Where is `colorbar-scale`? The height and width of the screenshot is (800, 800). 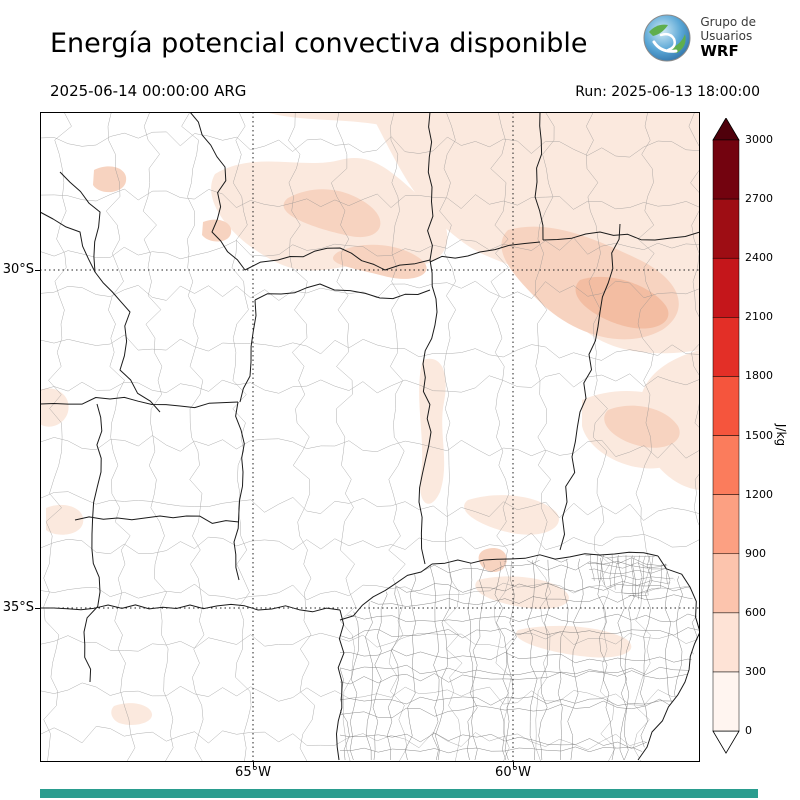
colorbar-scale is located at coordinates (726, 436).